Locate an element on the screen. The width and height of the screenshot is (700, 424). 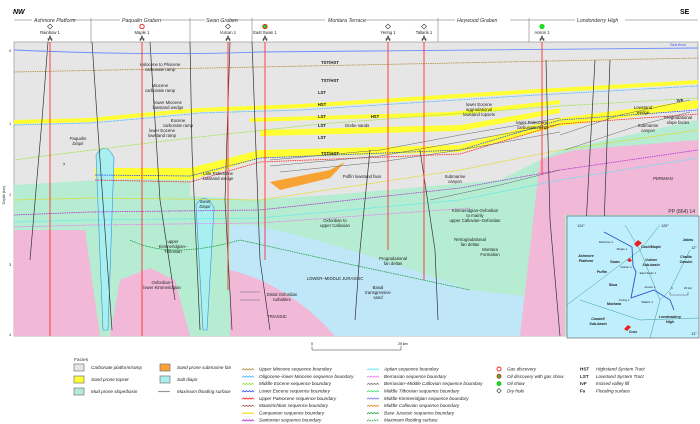
province-londonderry-high: Londonderry High is located at coordinates (597, 21).